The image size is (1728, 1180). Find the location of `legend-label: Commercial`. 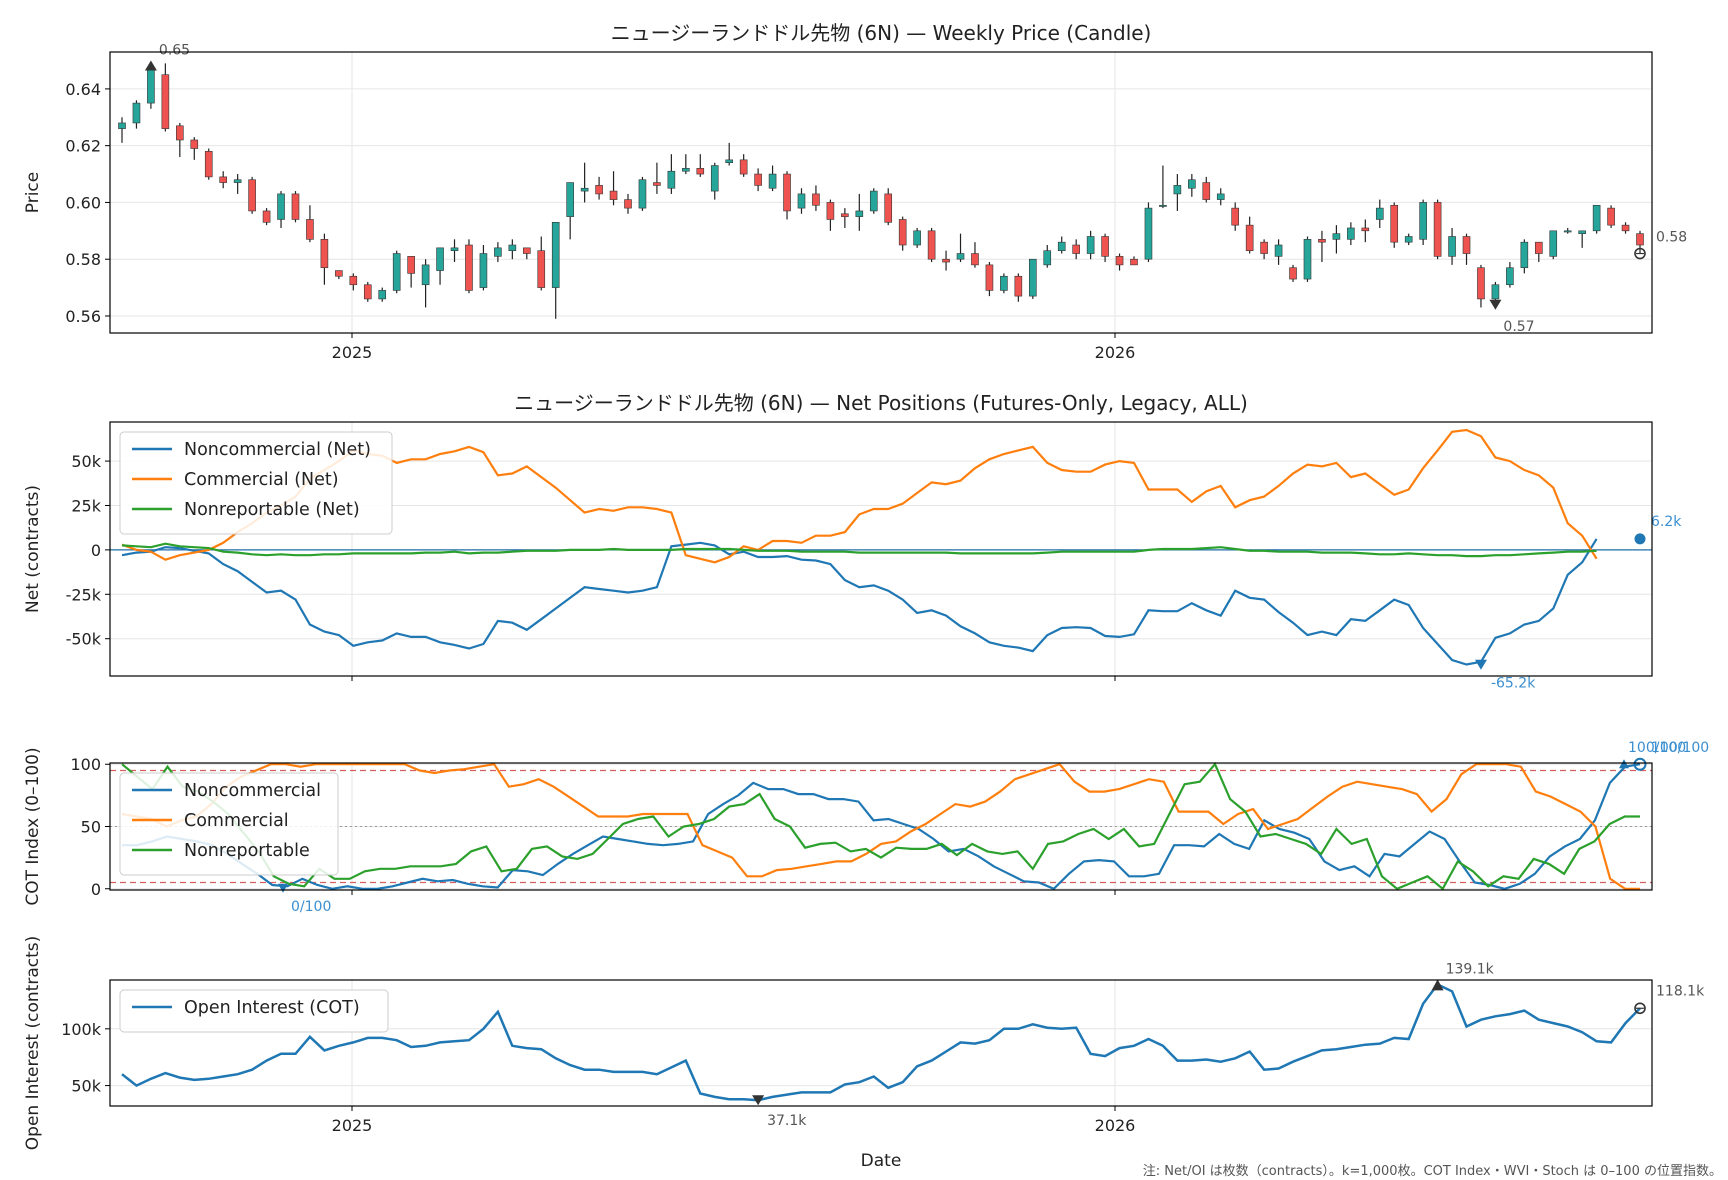

legend-label: Commercial is located at coordinates (236, 821).